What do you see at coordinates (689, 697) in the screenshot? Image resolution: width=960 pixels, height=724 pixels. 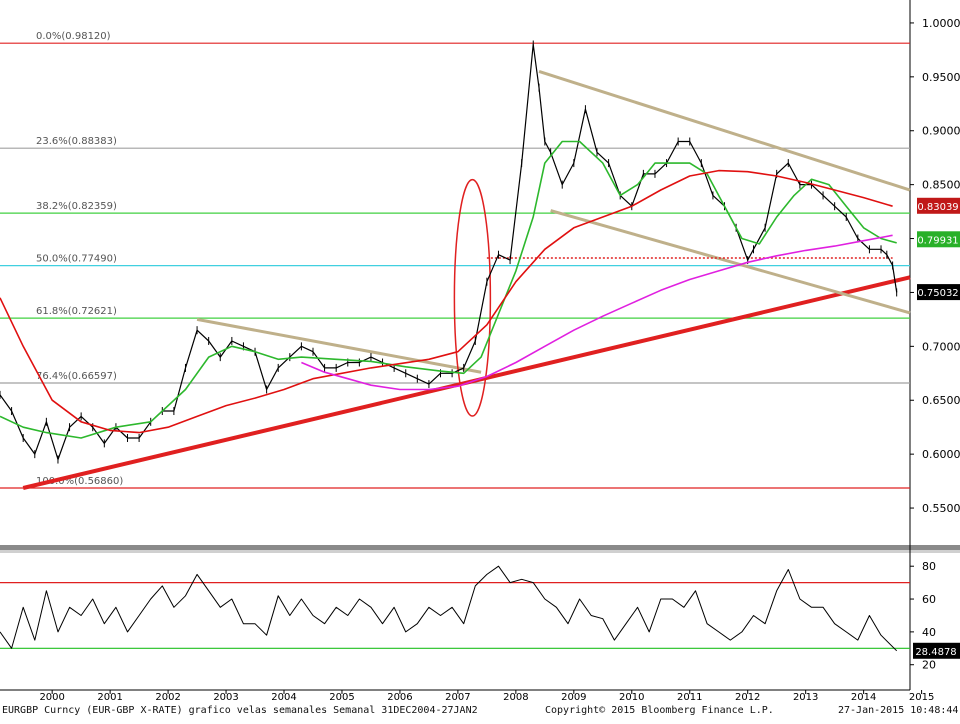 I see `year-tick-label: 2011` at bounding box center [689, 697].